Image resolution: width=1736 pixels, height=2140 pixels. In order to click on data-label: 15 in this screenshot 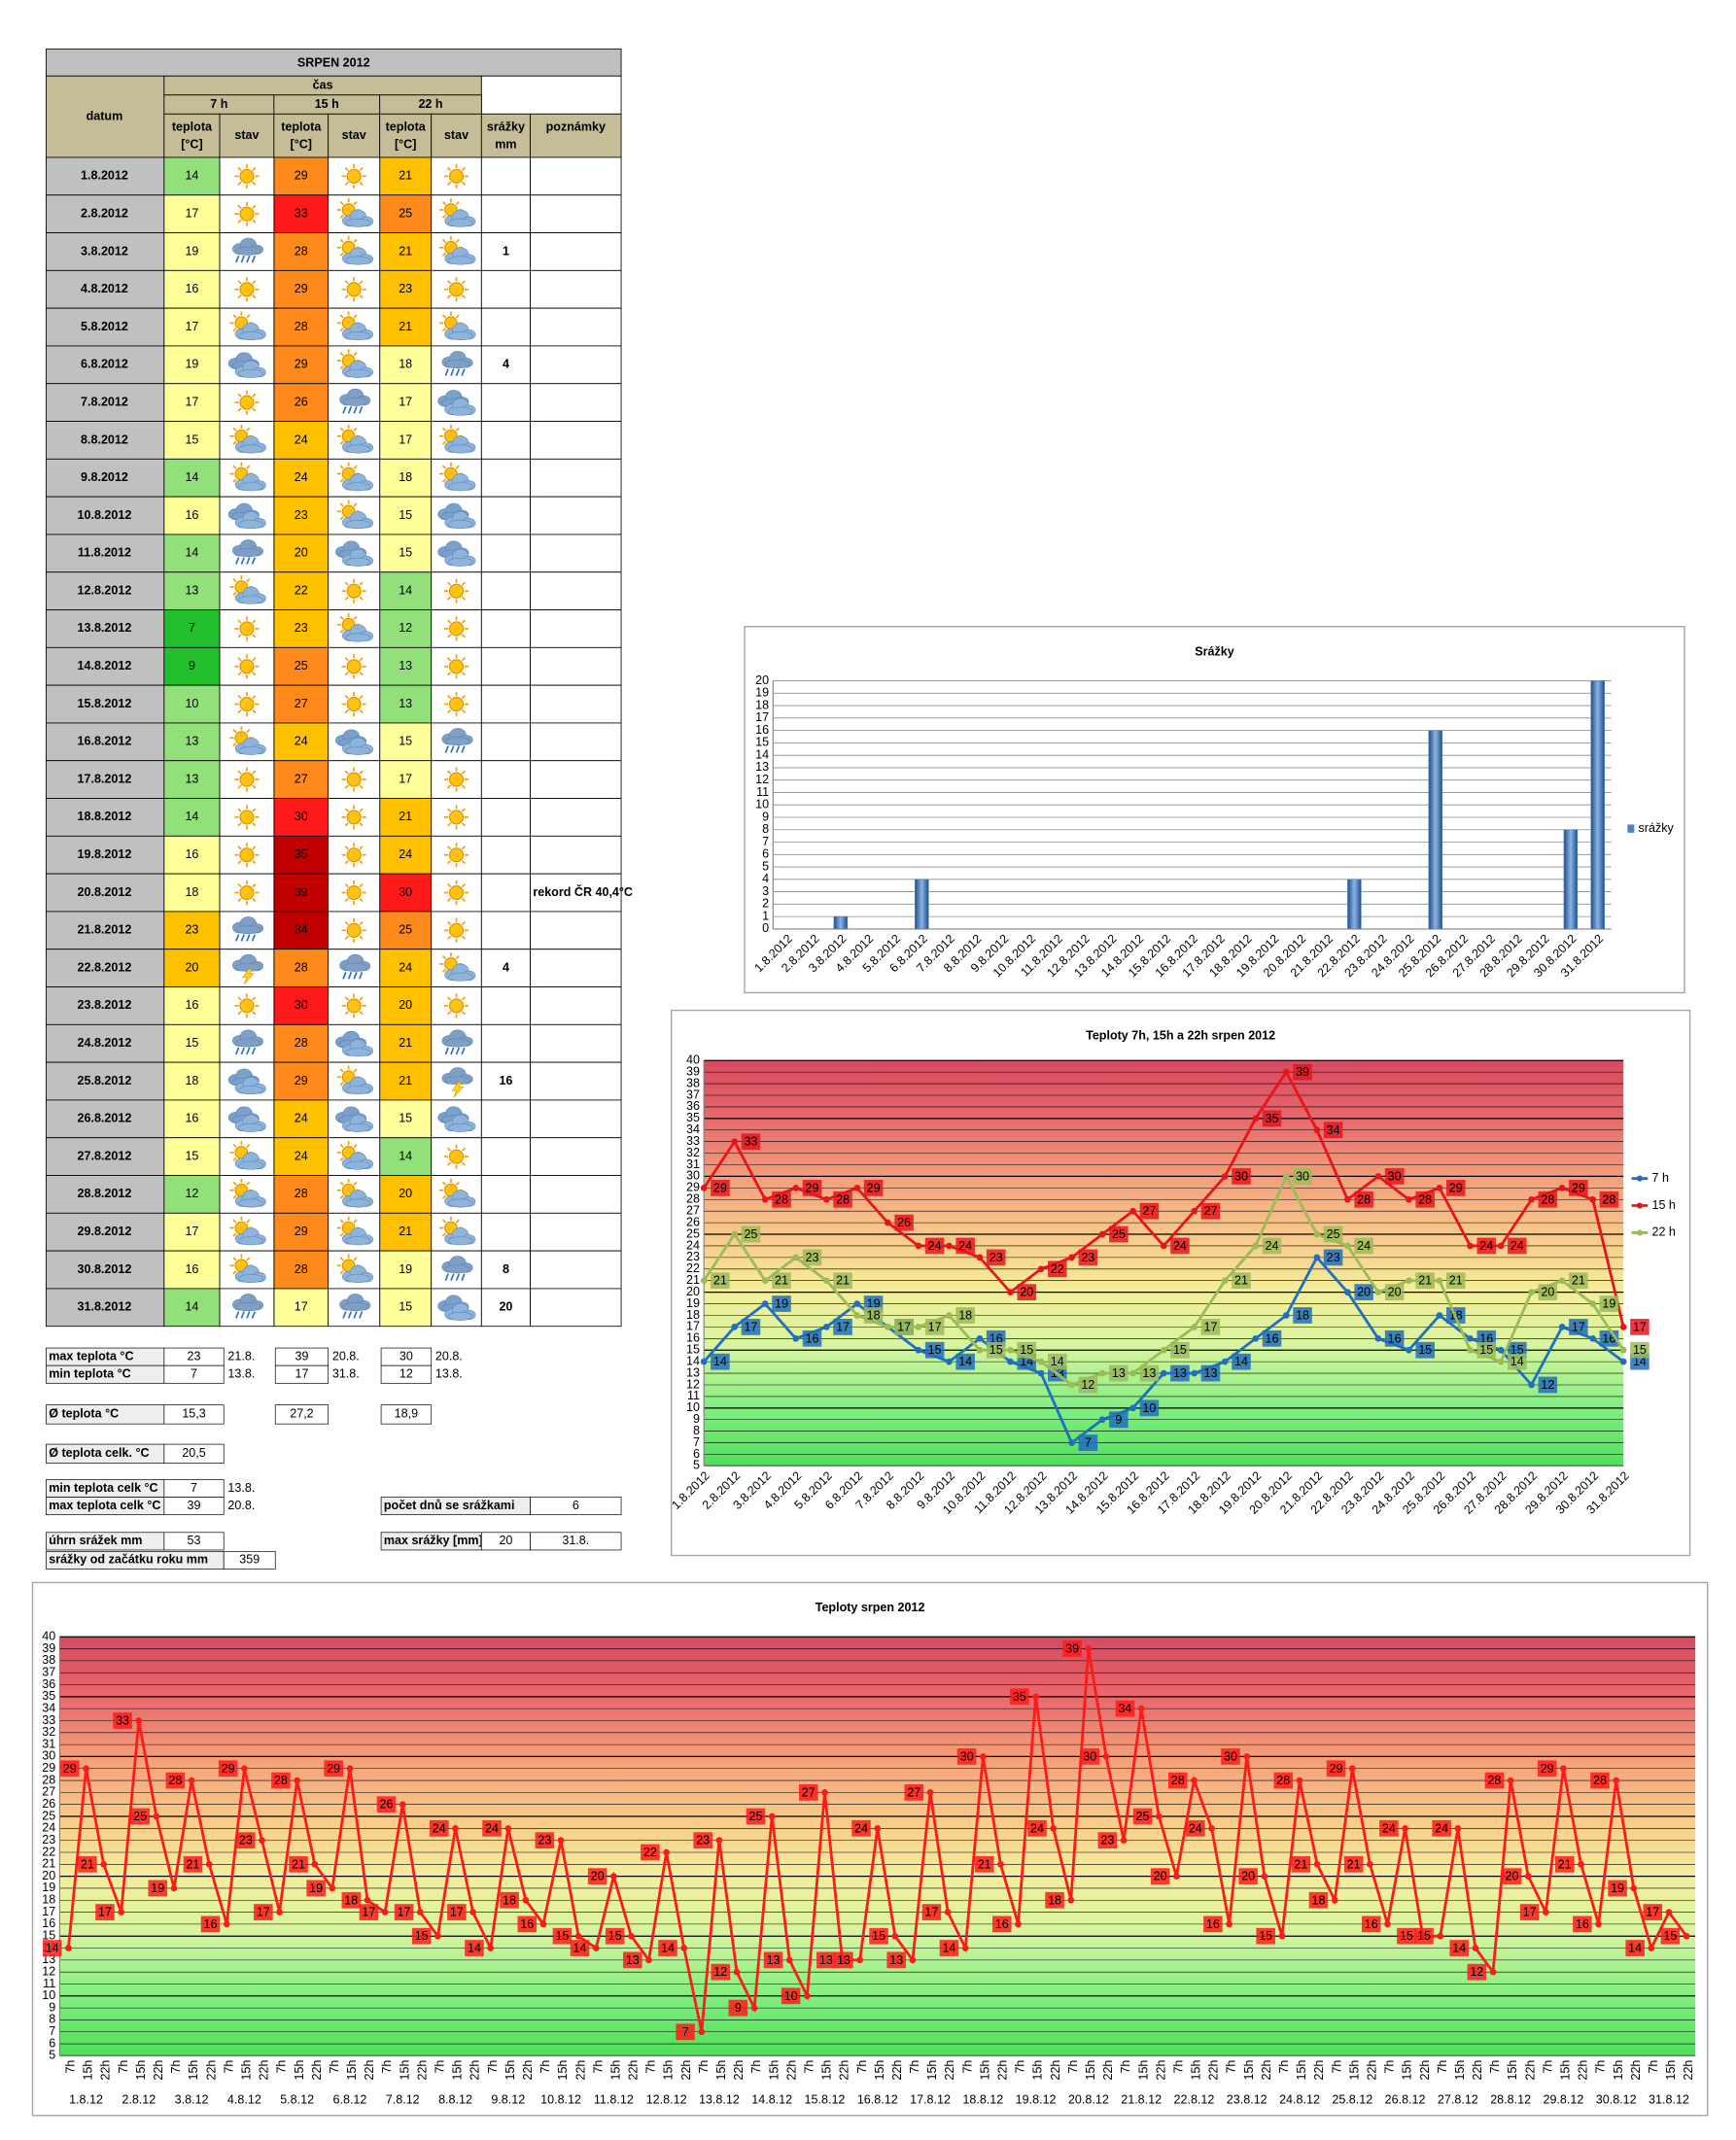, I will do `click(1265, 1936)`.